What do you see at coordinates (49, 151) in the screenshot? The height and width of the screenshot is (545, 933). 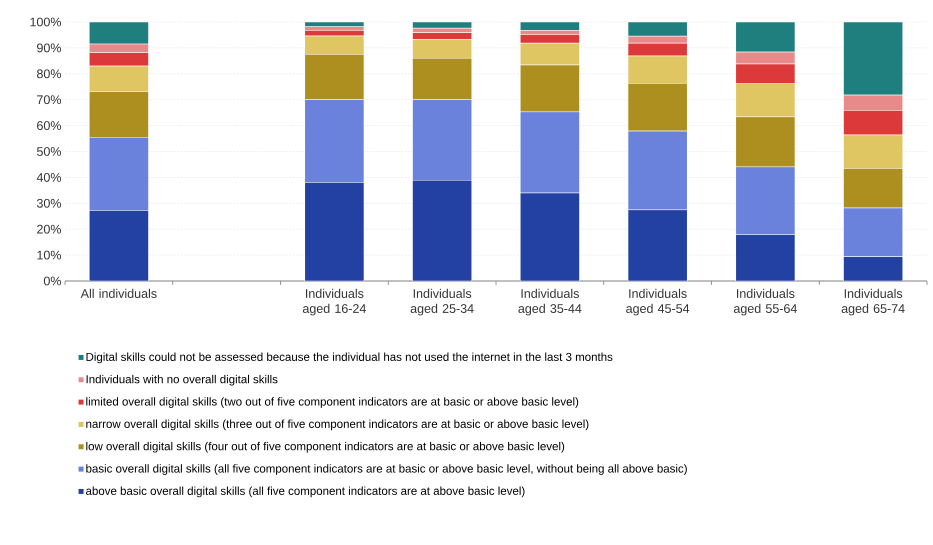 I see `y-tick-label: 50%` at bounding box center [49, 151].